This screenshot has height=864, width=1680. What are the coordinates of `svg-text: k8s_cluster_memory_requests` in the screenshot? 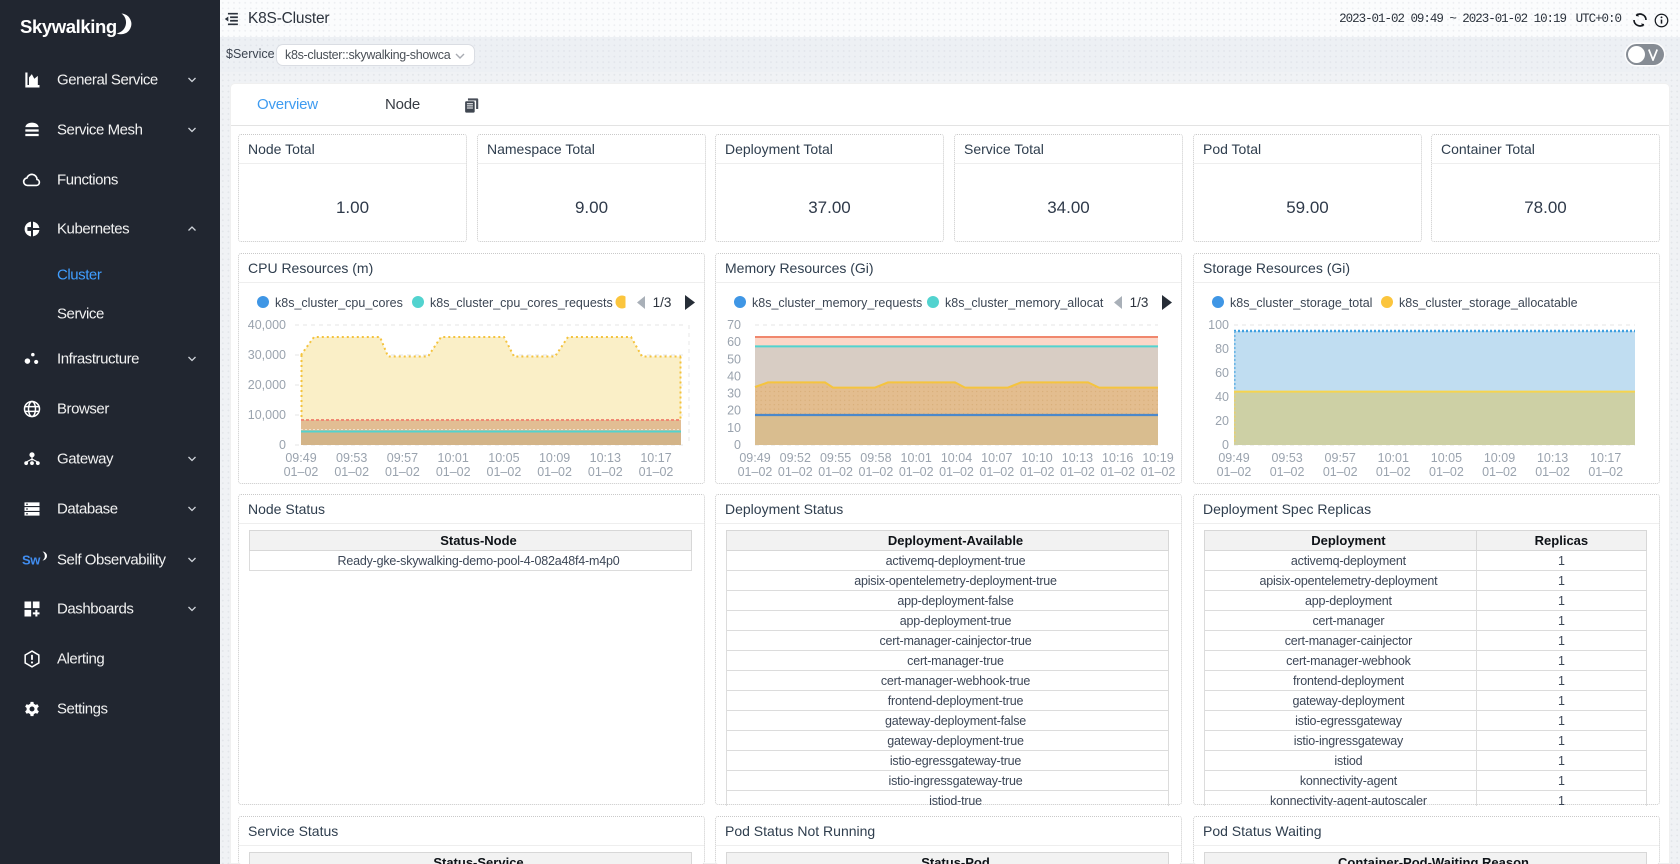 It's located at (837, 303).